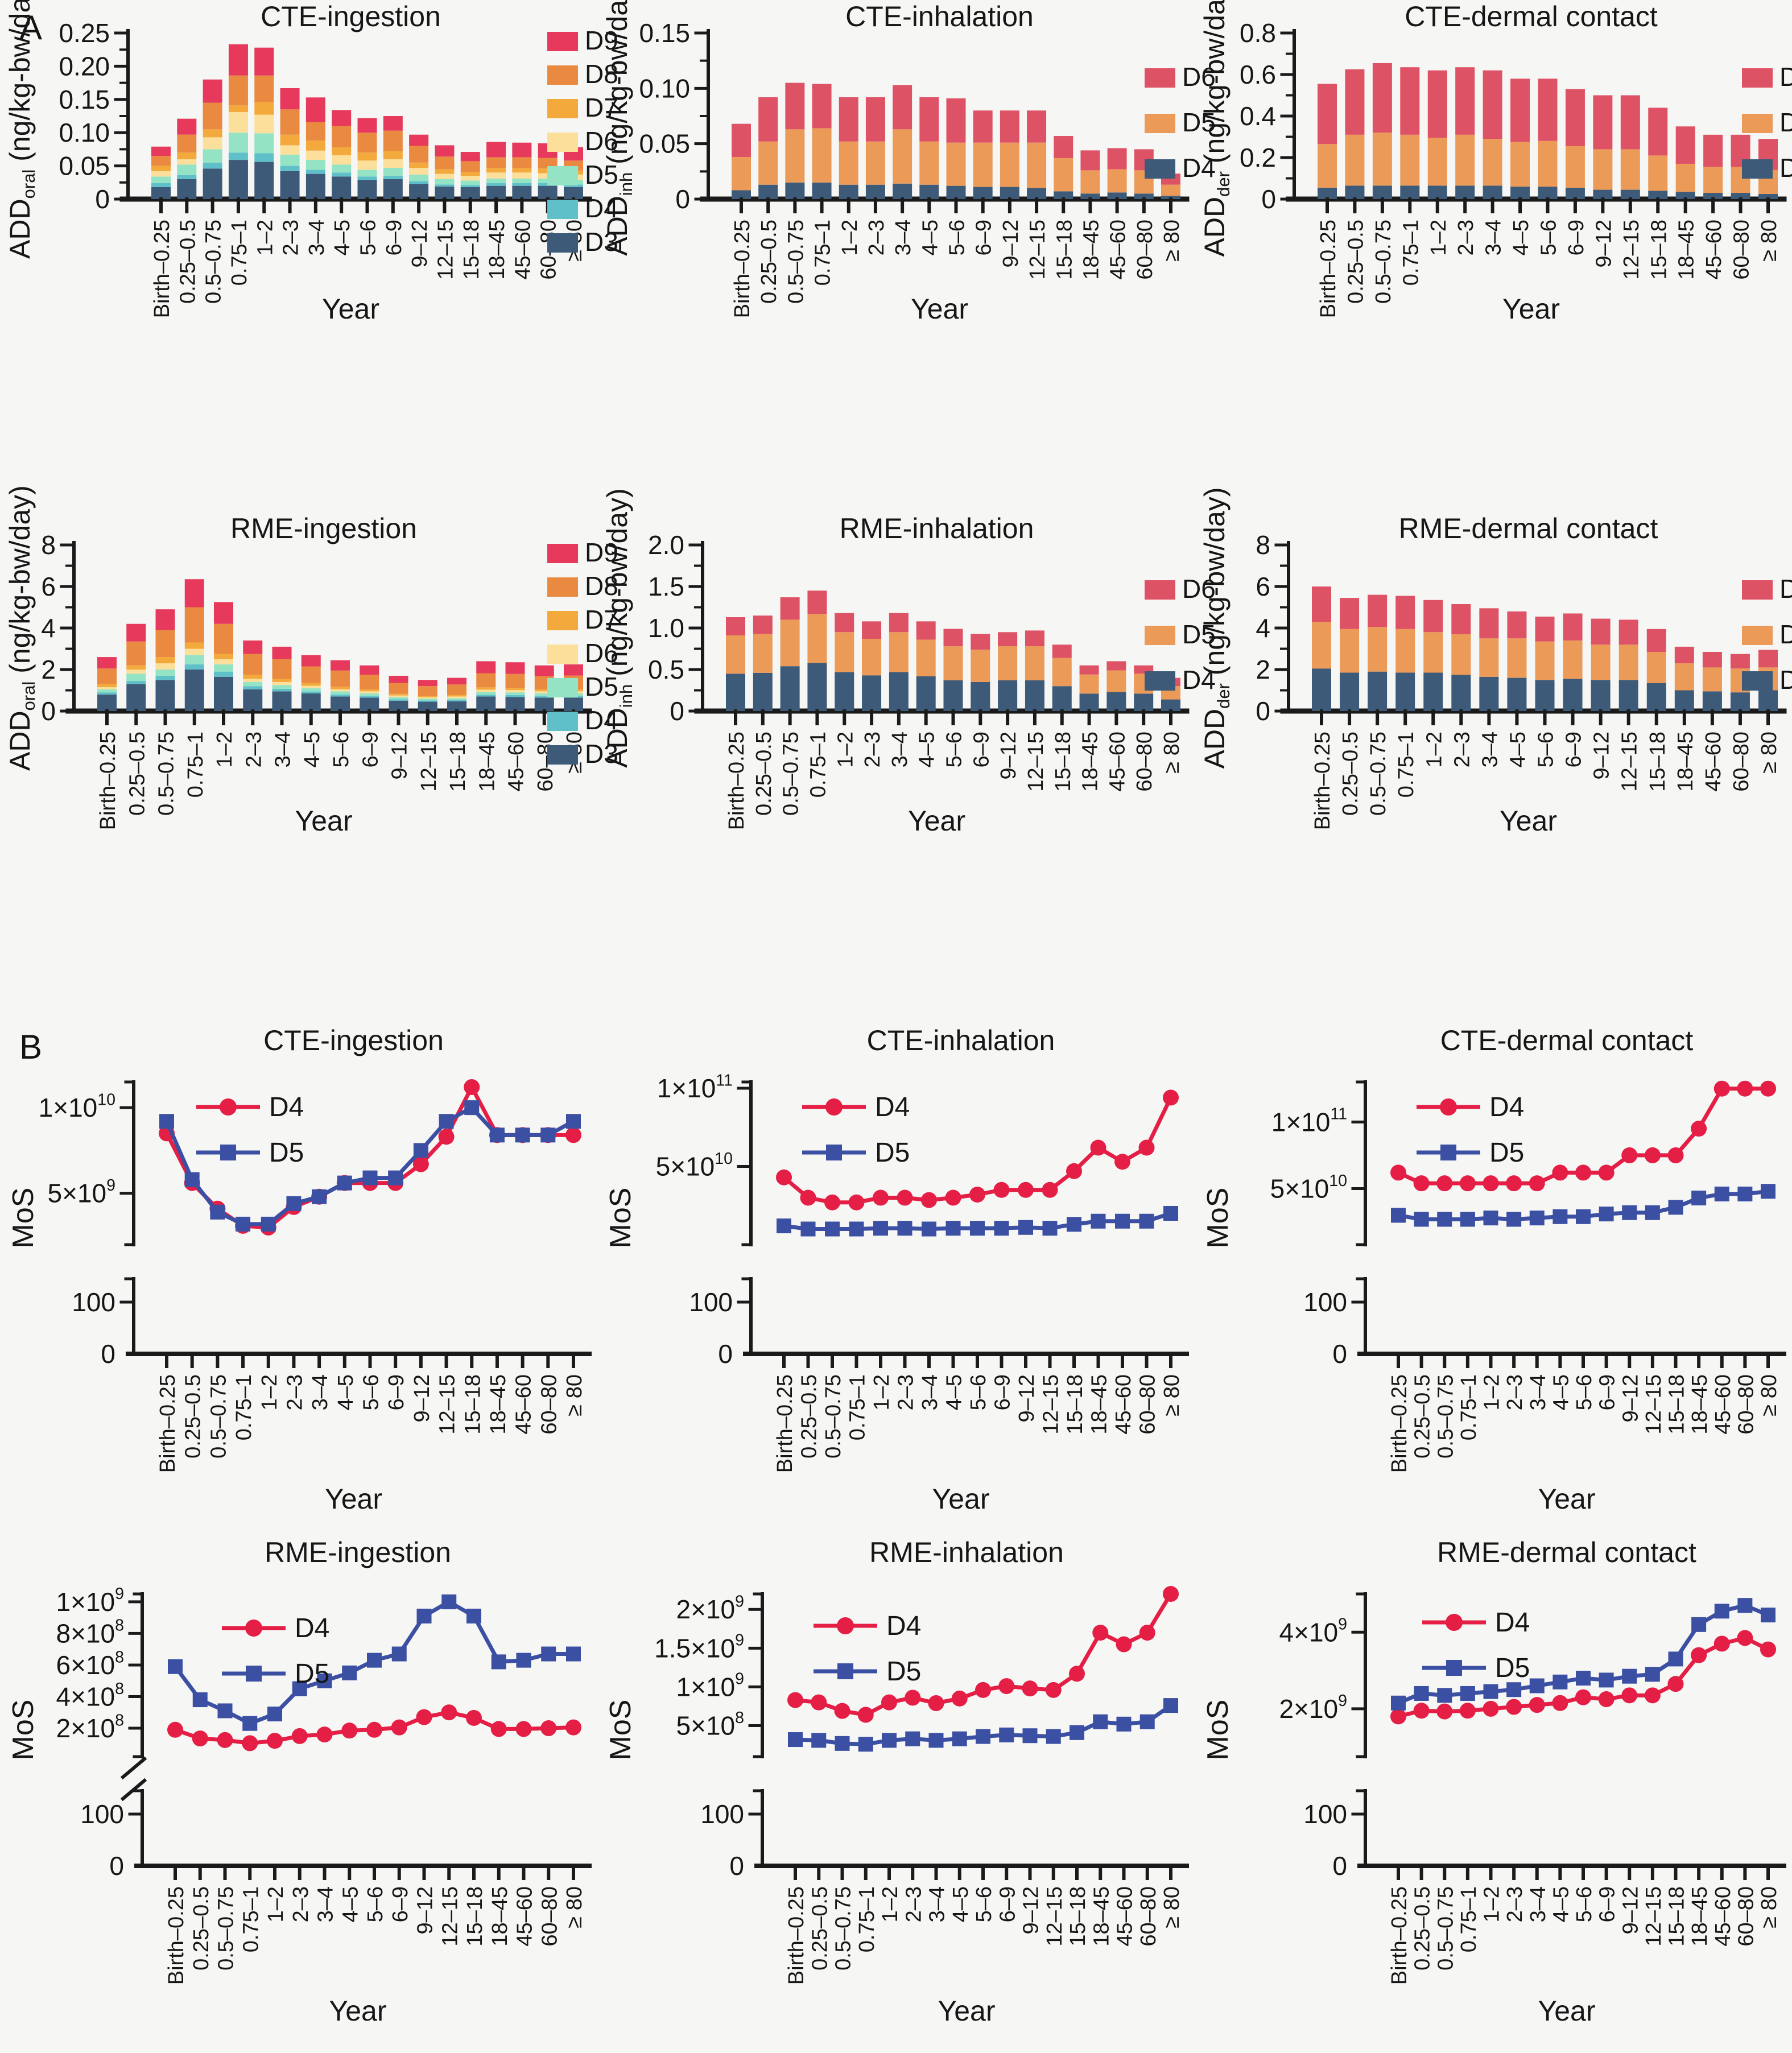  What do you see at coordinates (1528, 528) in the screenshot?
I see `chart-title: RME-dermal contact` at bounding box center [1528, 528].